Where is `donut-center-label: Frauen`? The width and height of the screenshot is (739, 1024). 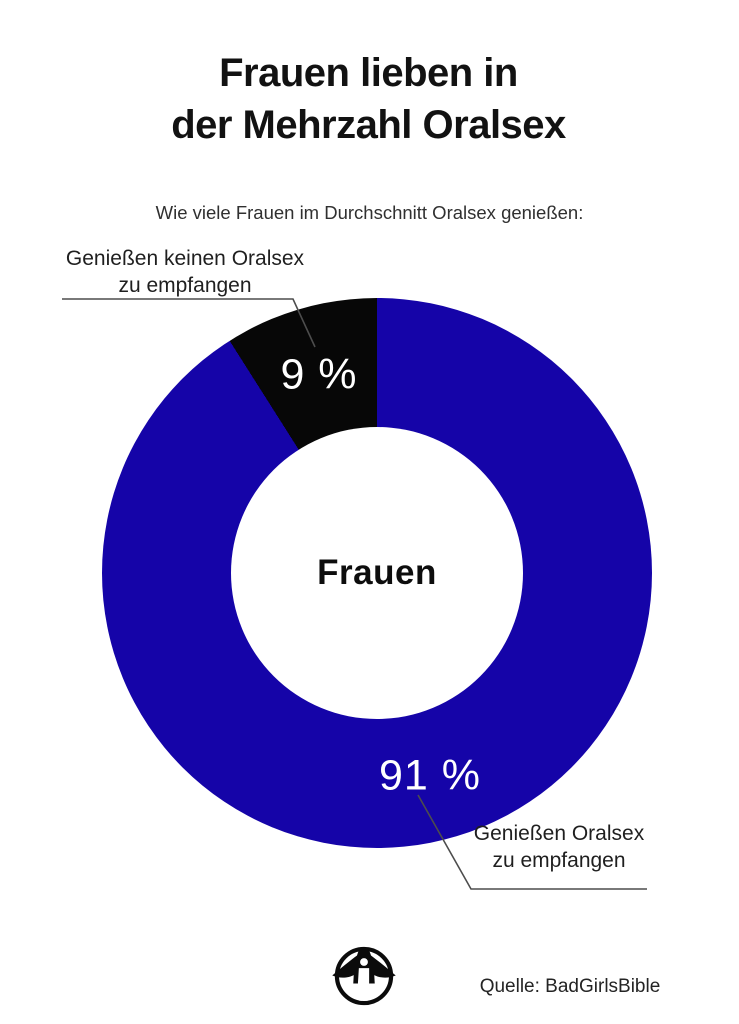
donut-center-label: Frauen is located at coordinates (377, 572).